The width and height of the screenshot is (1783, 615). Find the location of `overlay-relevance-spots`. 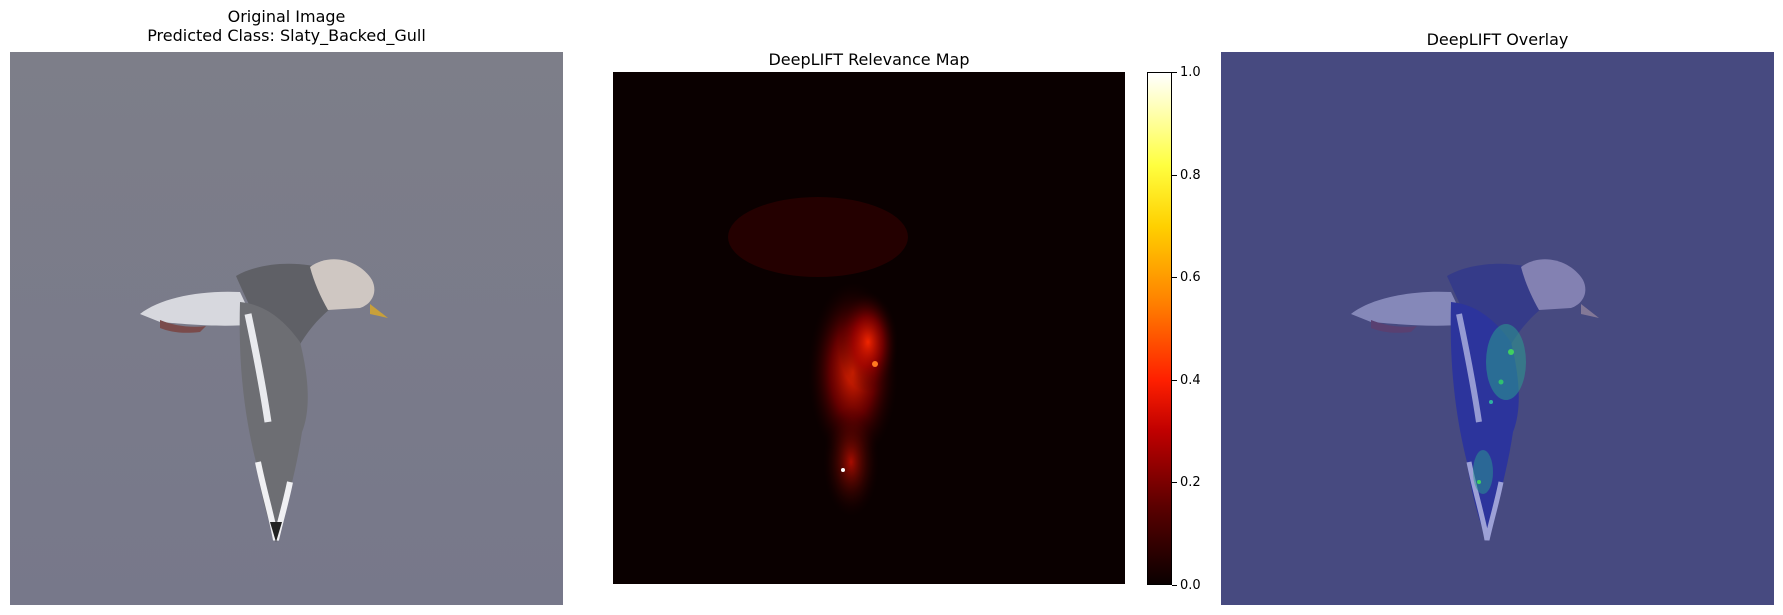

overlay-relevance-spots is located at coordinates (1499, 409).